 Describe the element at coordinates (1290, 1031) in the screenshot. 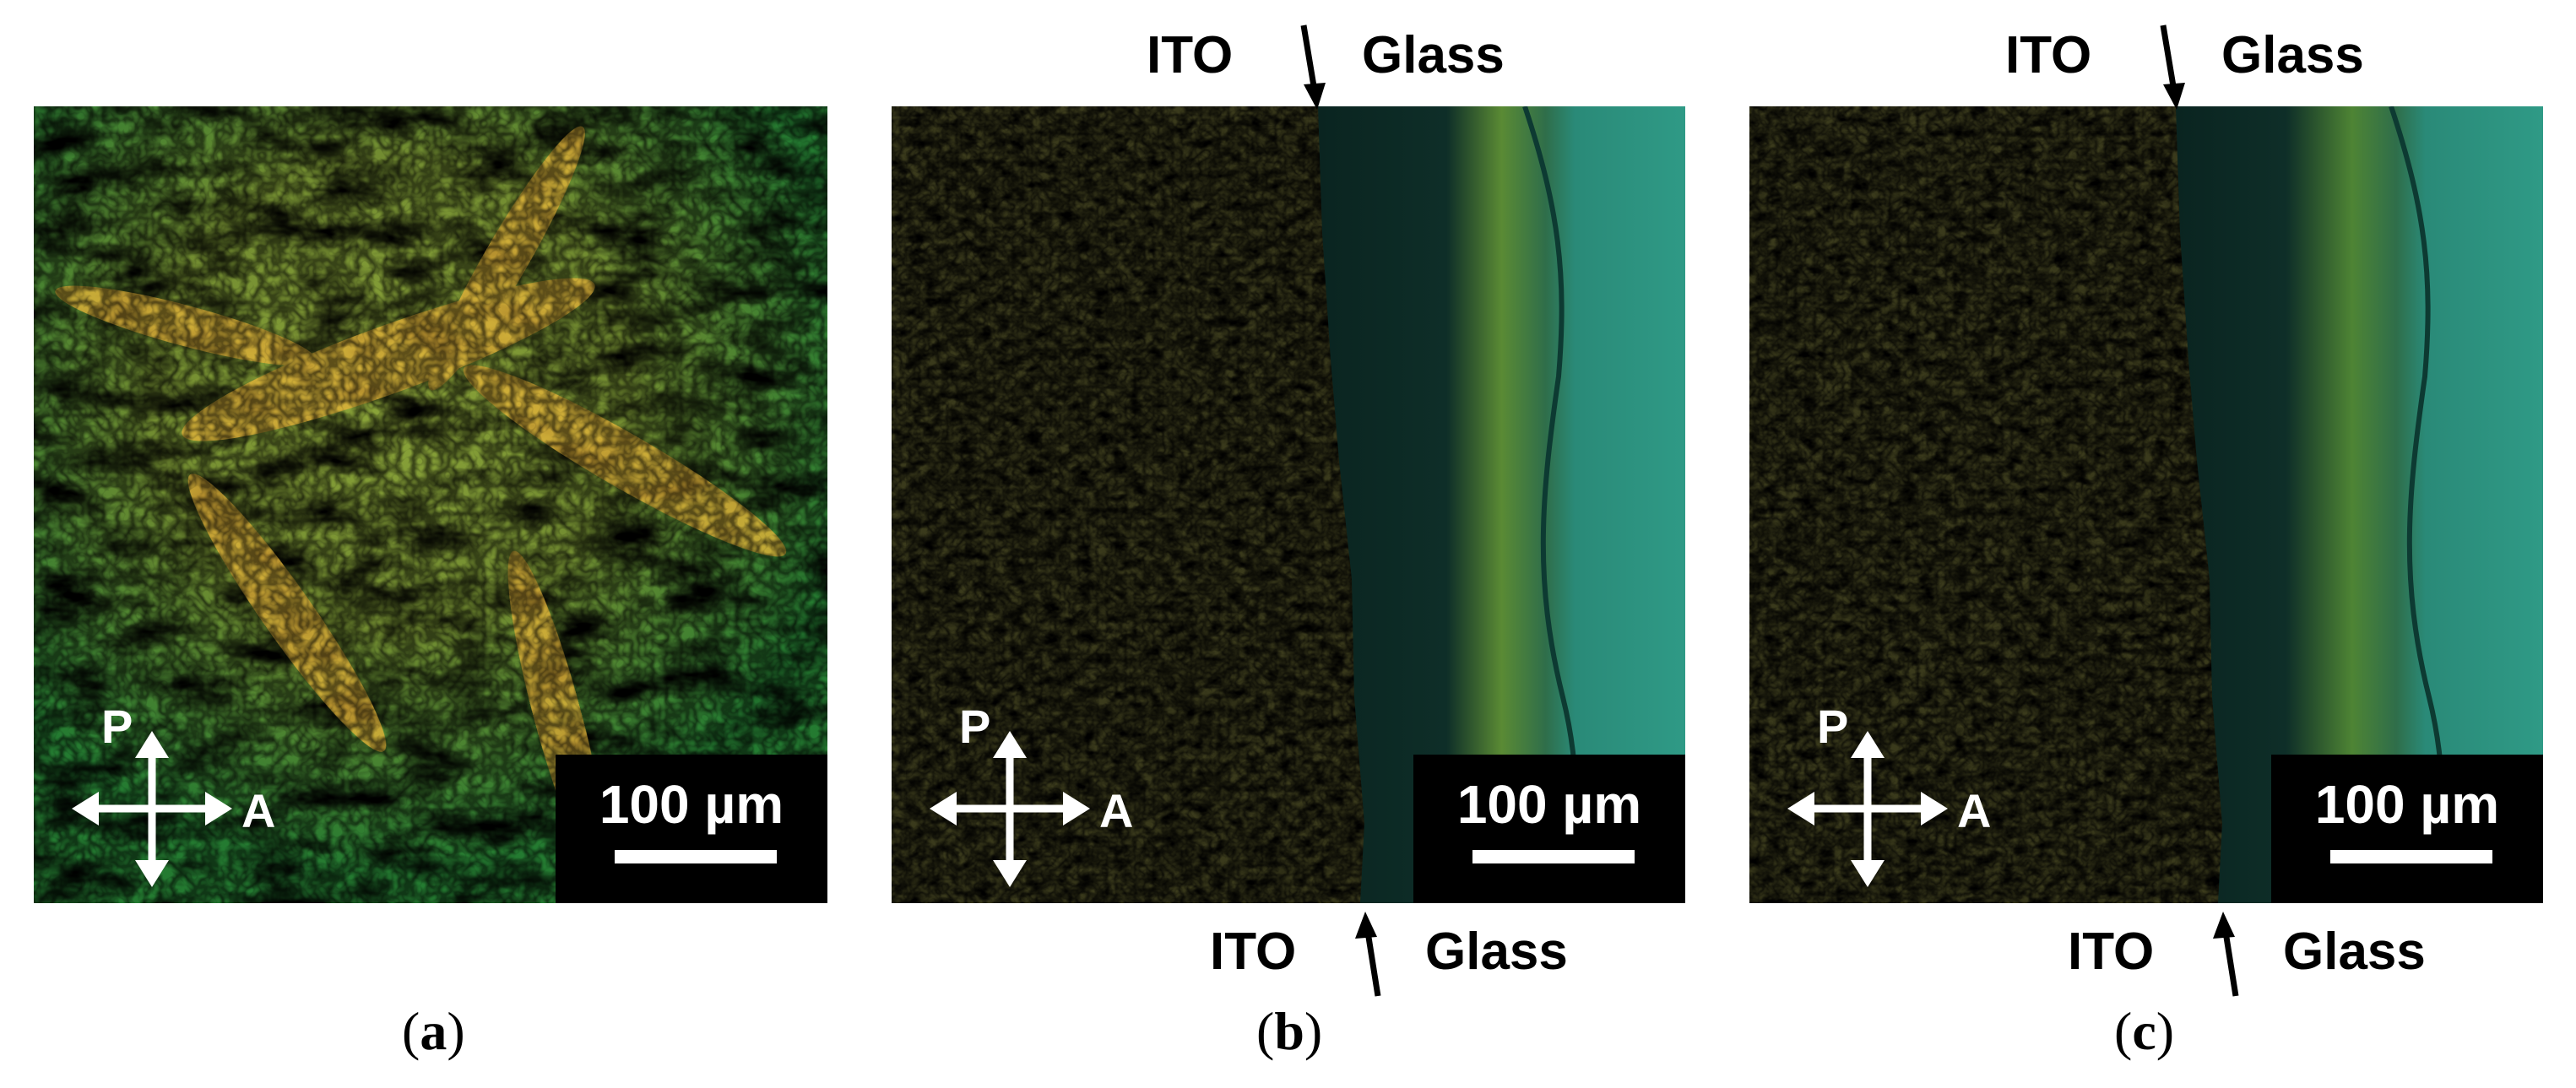

I see `caption-b: (b)` at that location.